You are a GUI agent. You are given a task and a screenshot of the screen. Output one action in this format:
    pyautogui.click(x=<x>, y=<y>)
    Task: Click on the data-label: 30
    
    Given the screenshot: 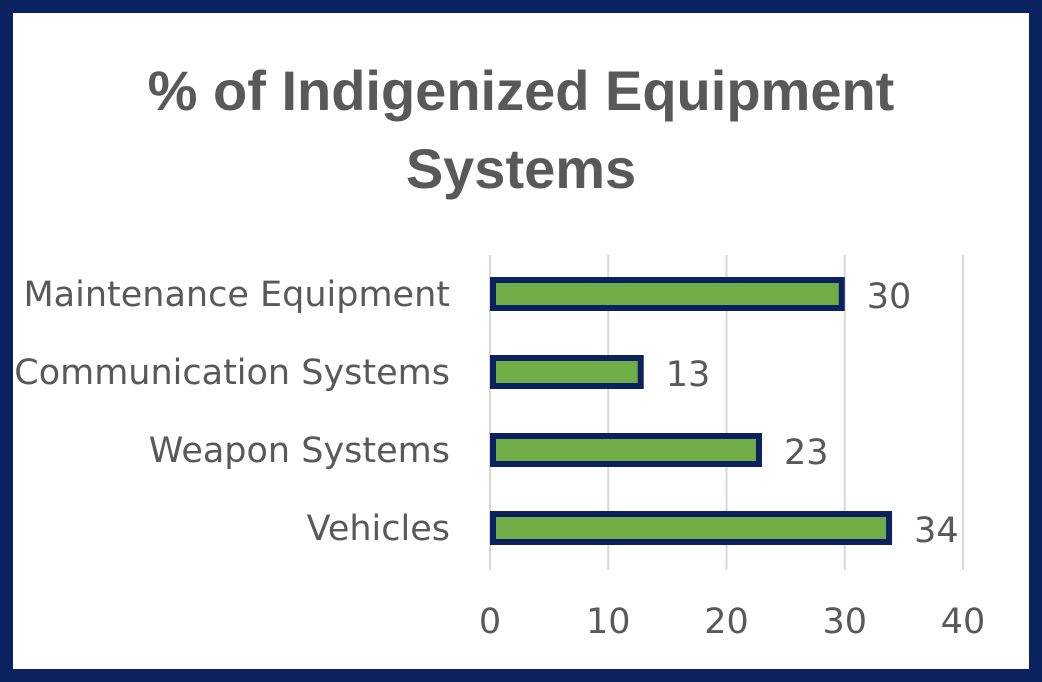 What is the action you would take?
    pyautogui.click(x=889, y=297)
    